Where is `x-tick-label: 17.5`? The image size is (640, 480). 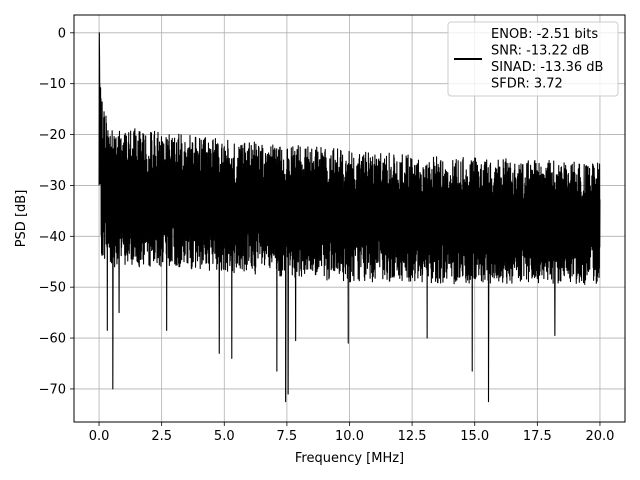
x-tick-label: 17.5 is located at coordinates (537, 436).